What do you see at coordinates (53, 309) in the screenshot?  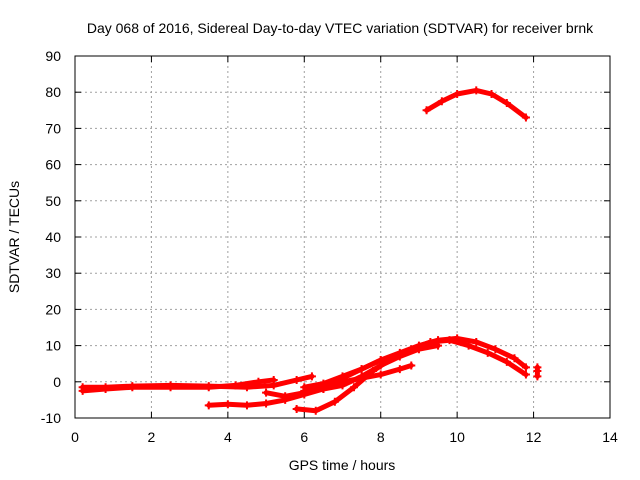 I see `y-tick-label: 20` at bounding box center [53, 309].